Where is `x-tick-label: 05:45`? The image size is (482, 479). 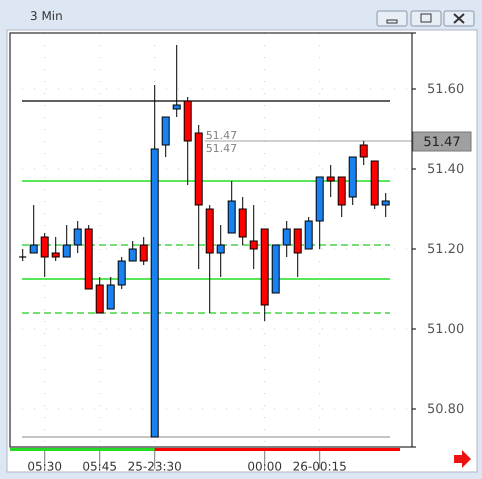
x-tick-label: 05:45 is located at coordinates (99, 467).